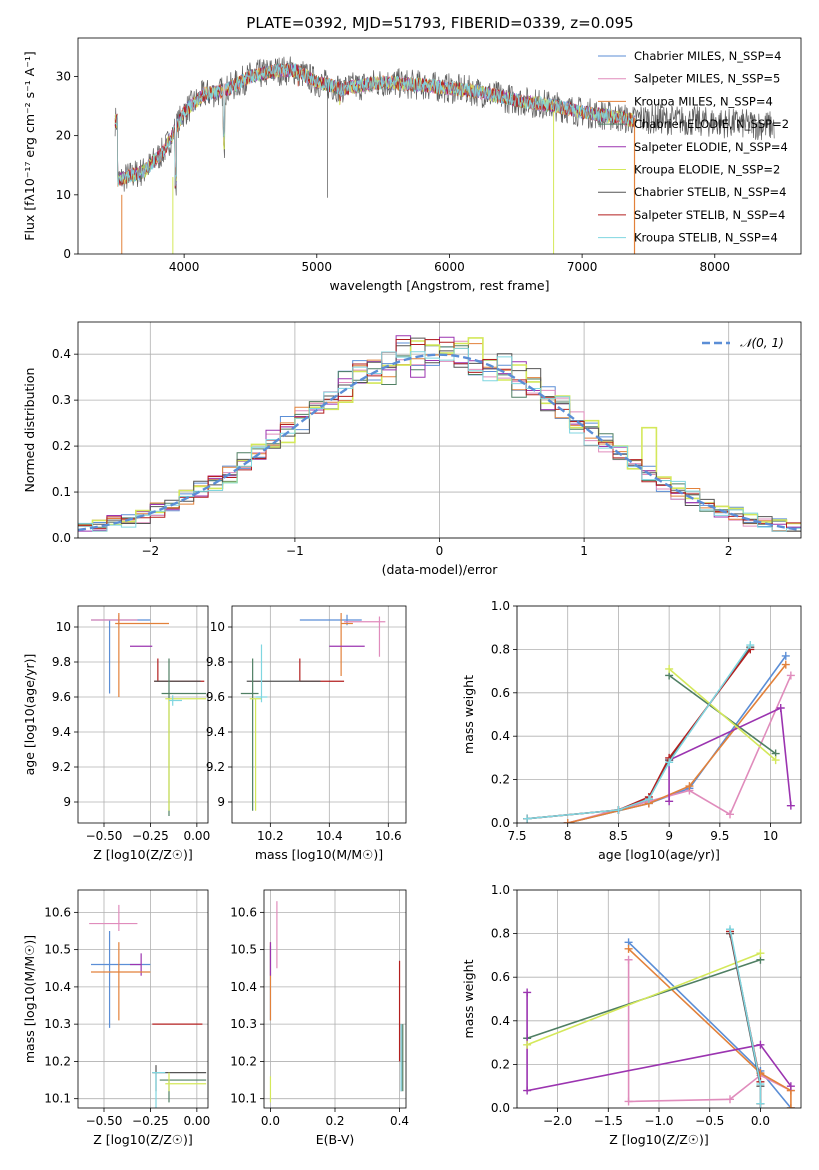 The width and height of the screenshot is (819, 1170). Describe the element at coordinates (557, 1121) in the screenshot. I see `x-tick-label: −2.0` at that location.